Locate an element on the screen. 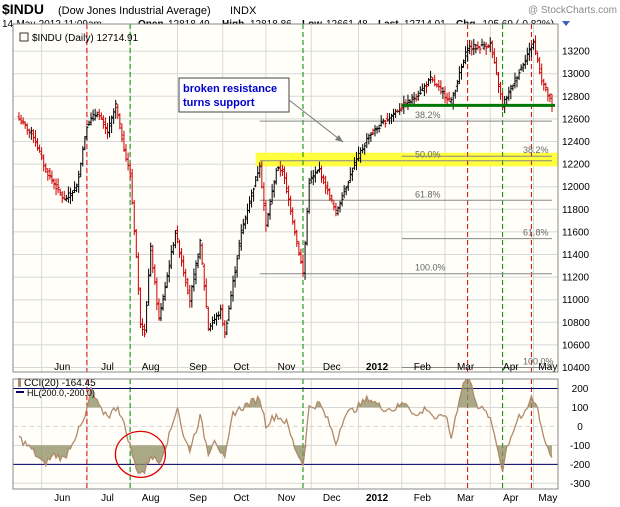 This screenshot has height=507, width=620. annotation: broken resistance turns support is located at coordinates (261, 110).